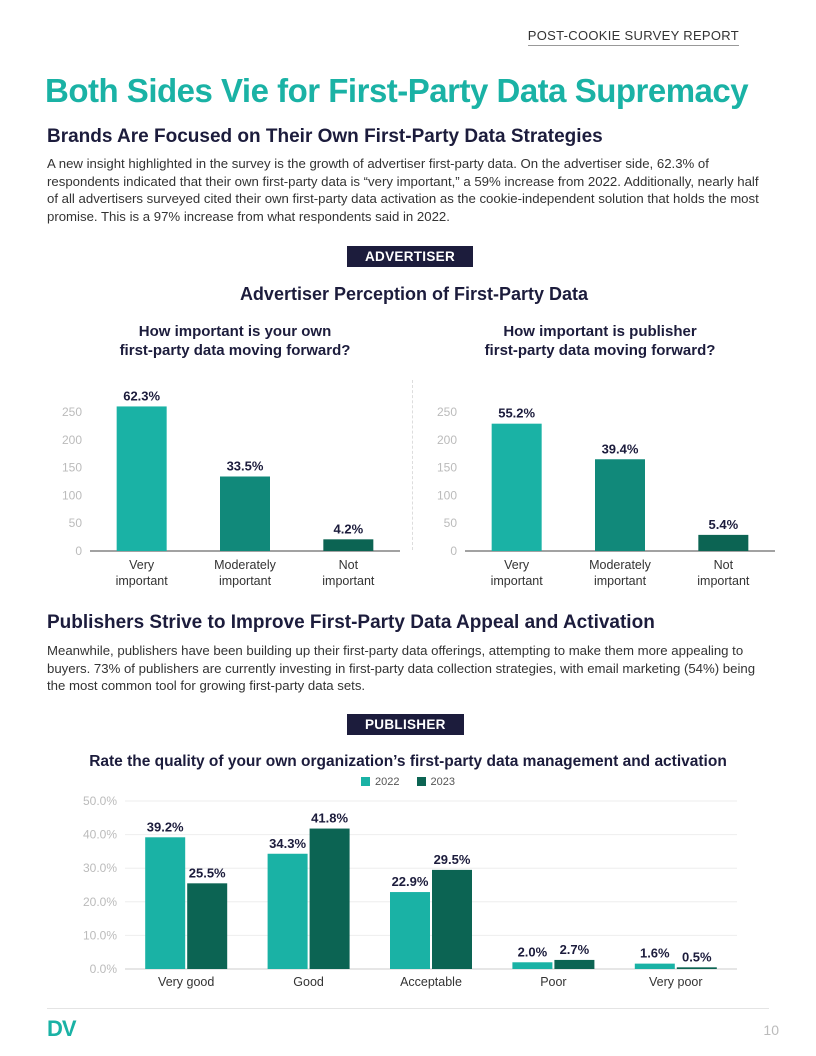  I want to click on chart3-category-label: Very good, so click(186, 982).